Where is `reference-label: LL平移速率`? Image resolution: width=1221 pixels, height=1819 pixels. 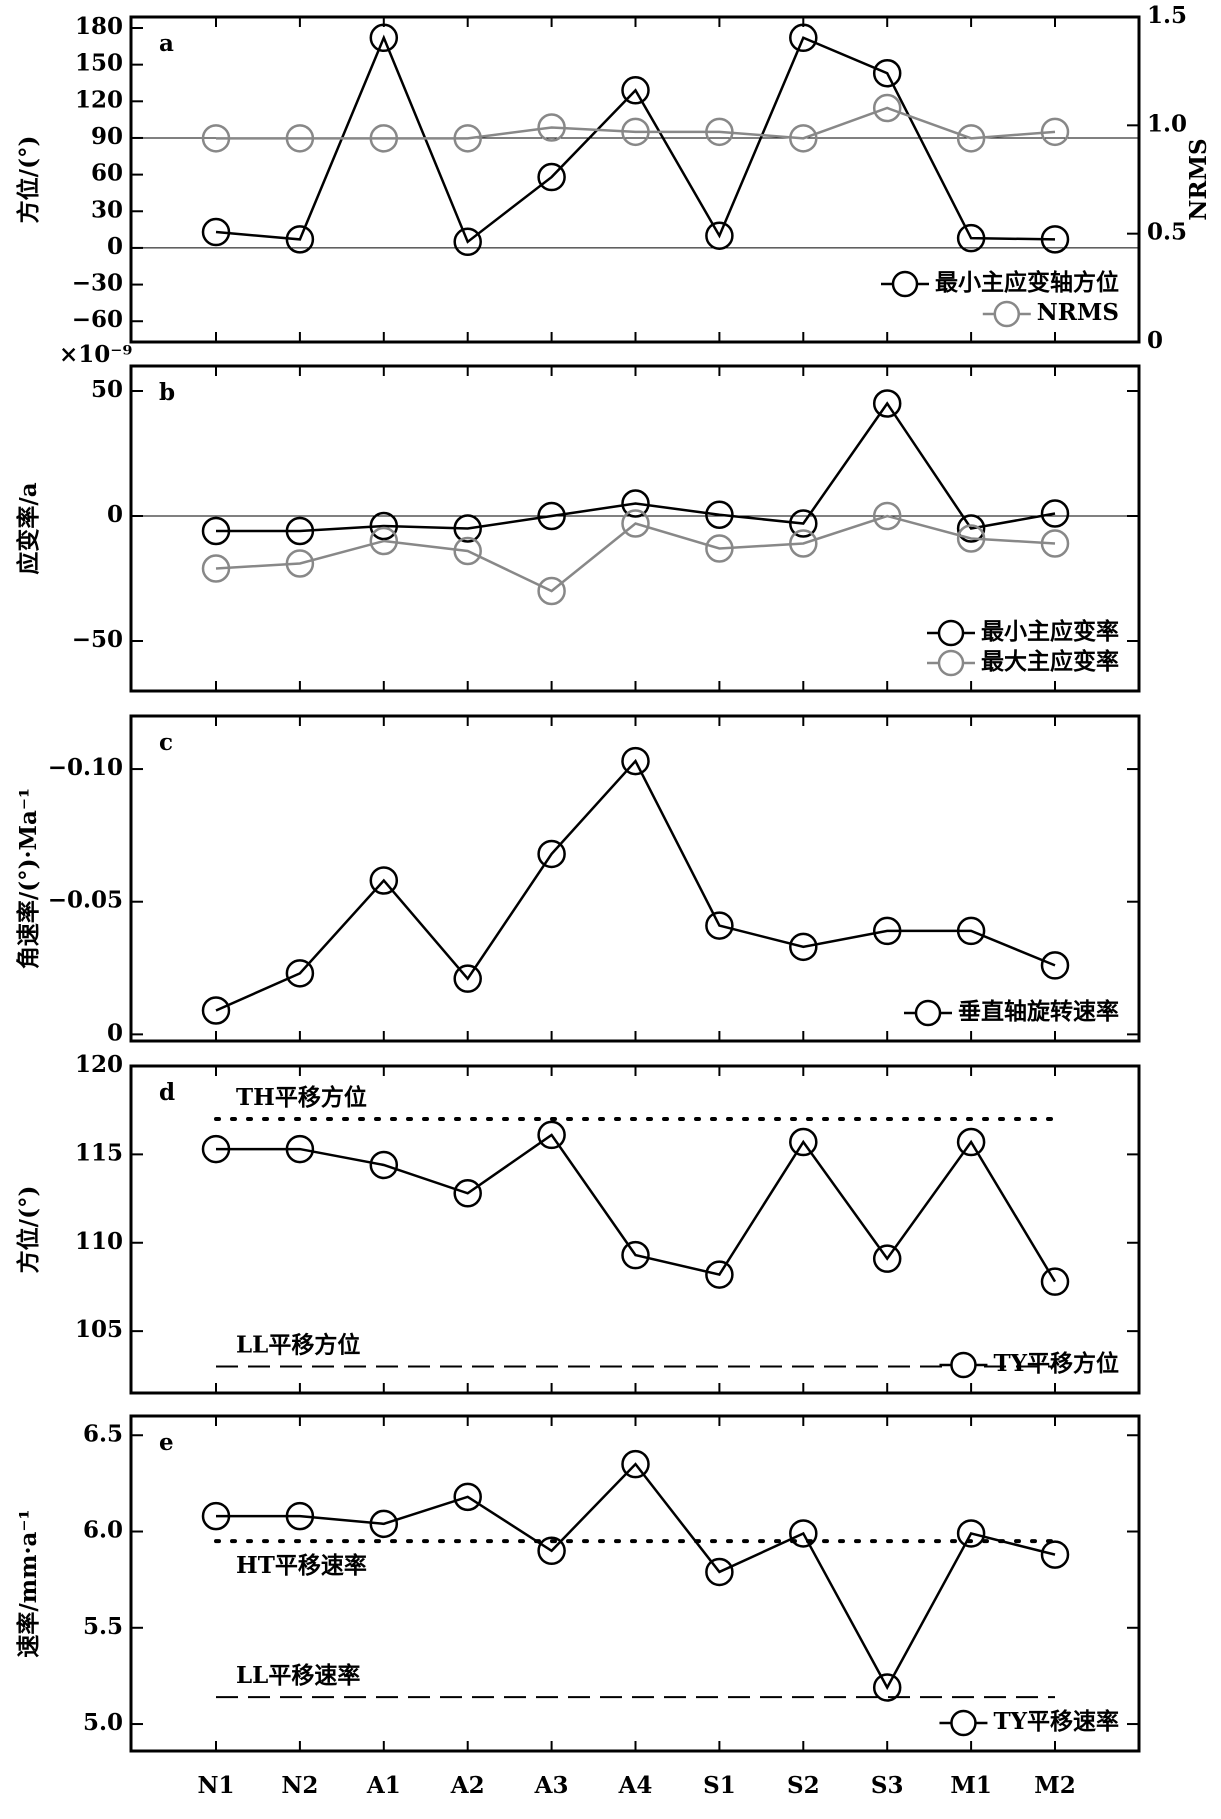 reference-label: LL平移速率 is located at coordinates (298, 1675).